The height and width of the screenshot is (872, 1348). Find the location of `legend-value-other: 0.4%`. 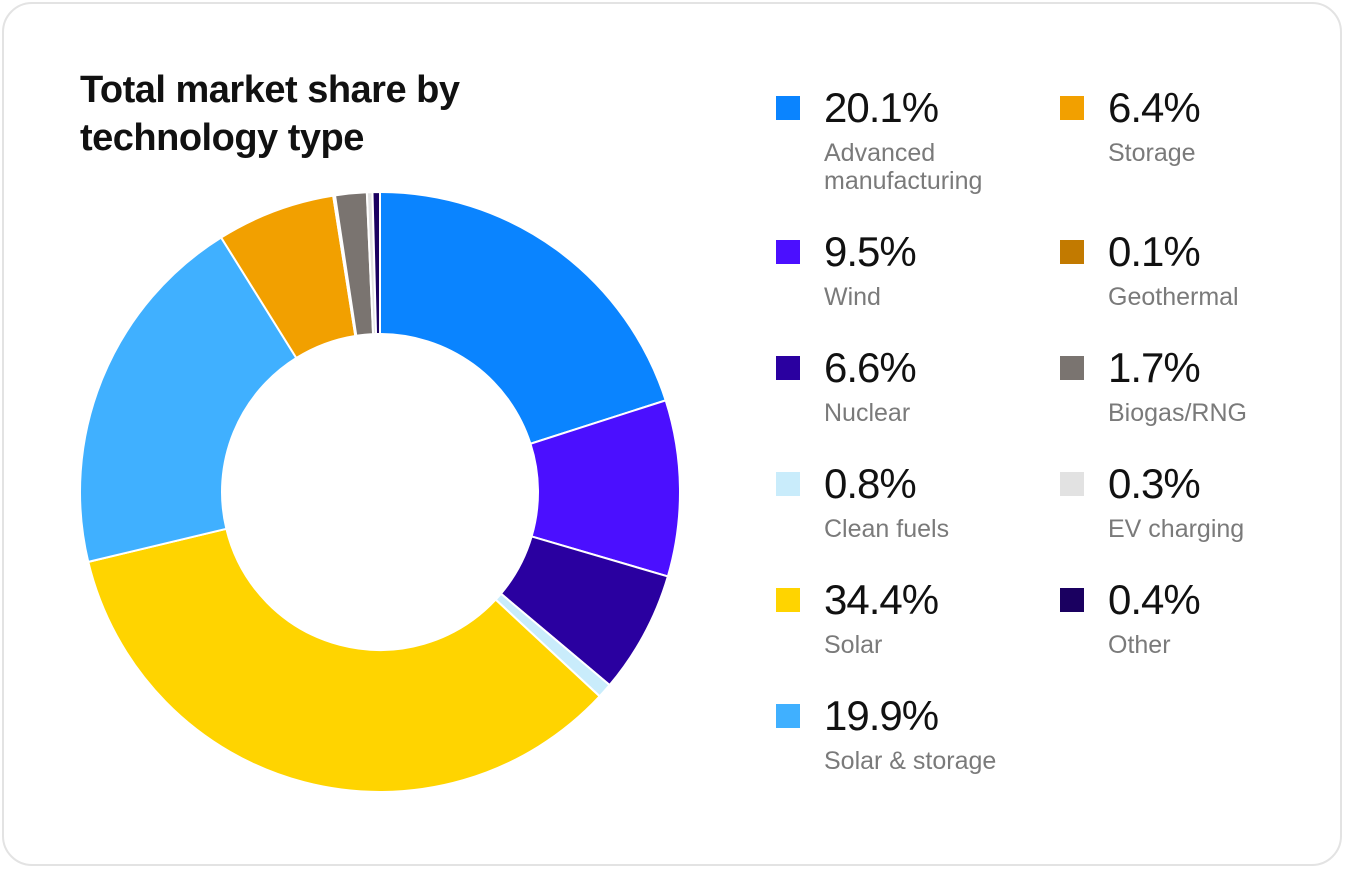

legend-value-other: 0.4% is located at coordinates (1154, 599).